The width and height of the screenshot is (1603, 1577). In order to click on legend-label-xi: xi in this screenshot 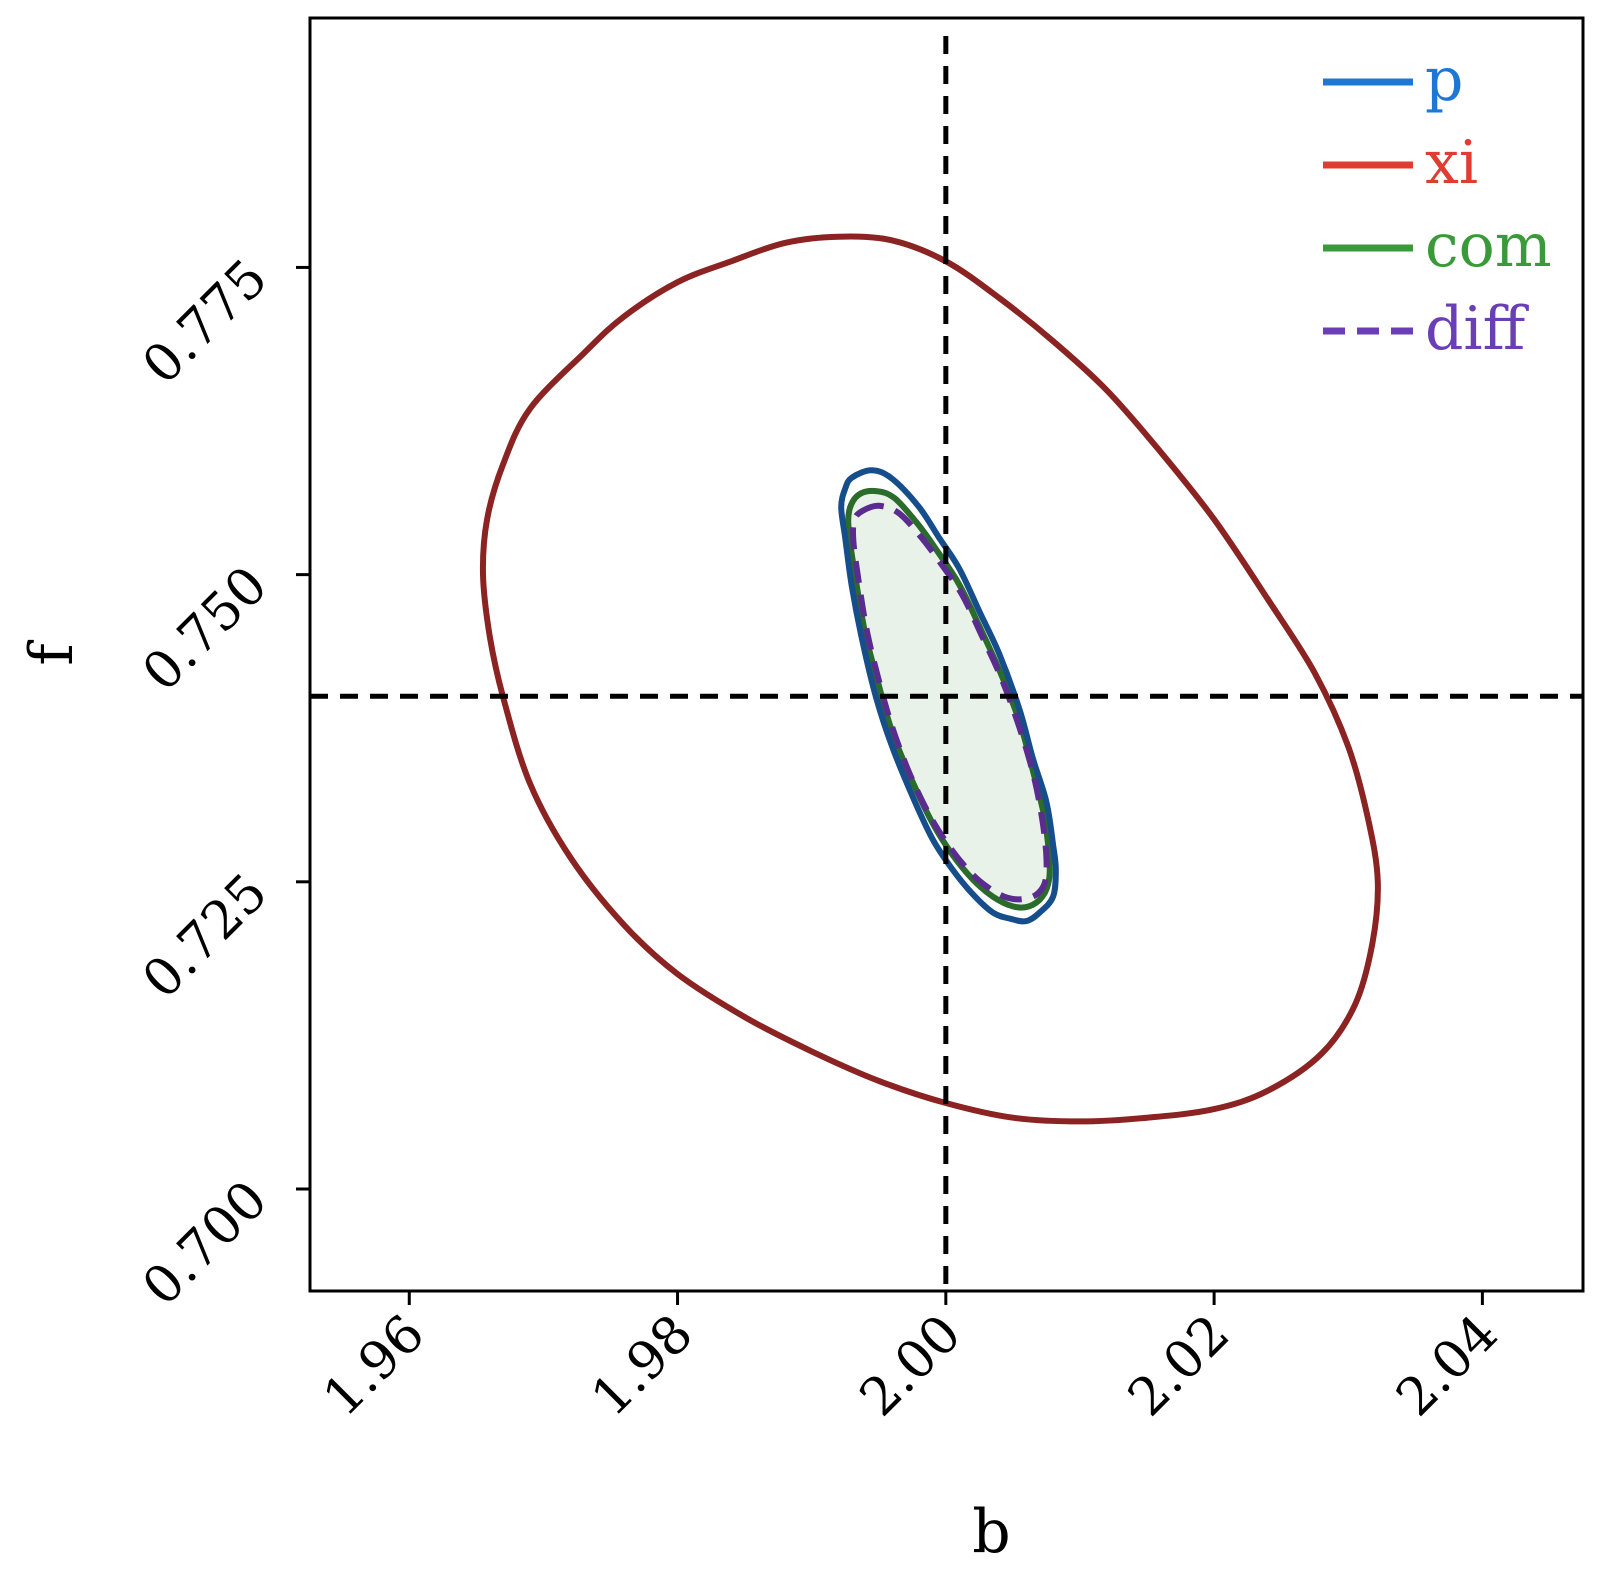, I will do `click(1451, 163)`.